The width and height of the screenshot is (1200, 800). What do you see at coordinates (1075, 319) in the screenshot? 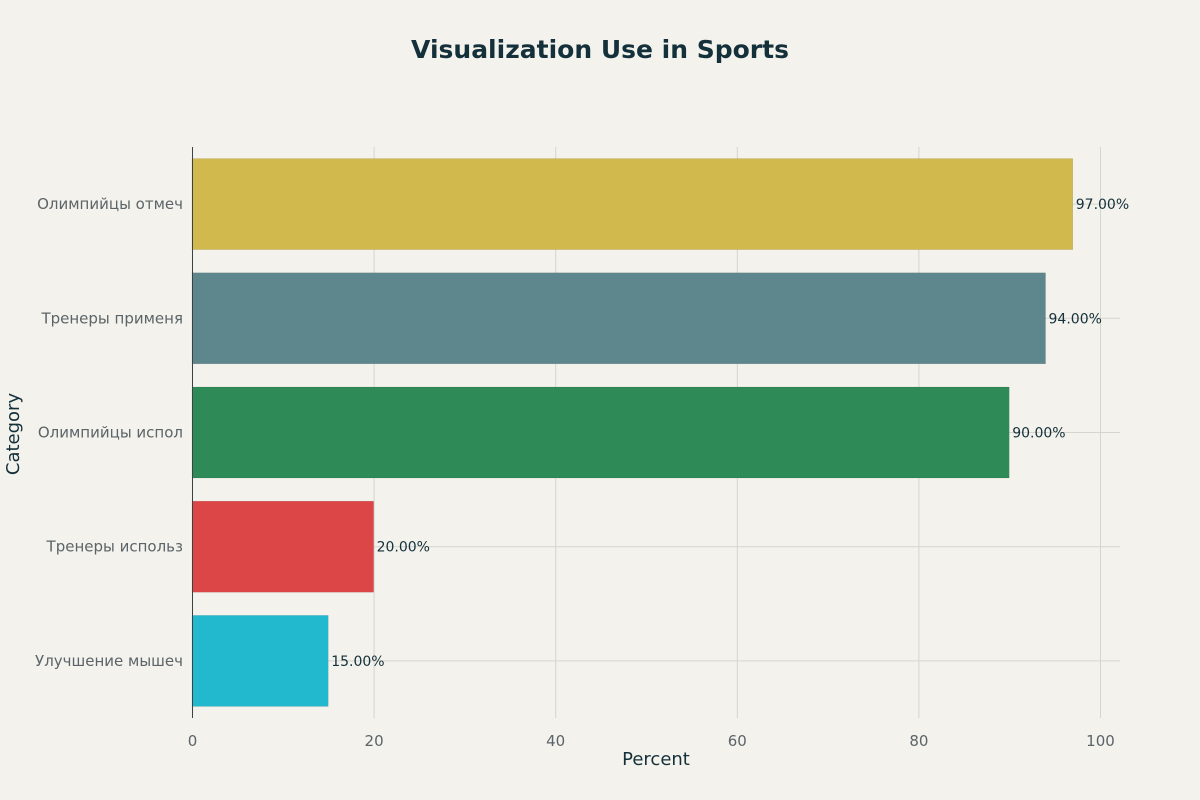
I see `bar-value-label: 94.00%` at bounding box center [1075, 319].